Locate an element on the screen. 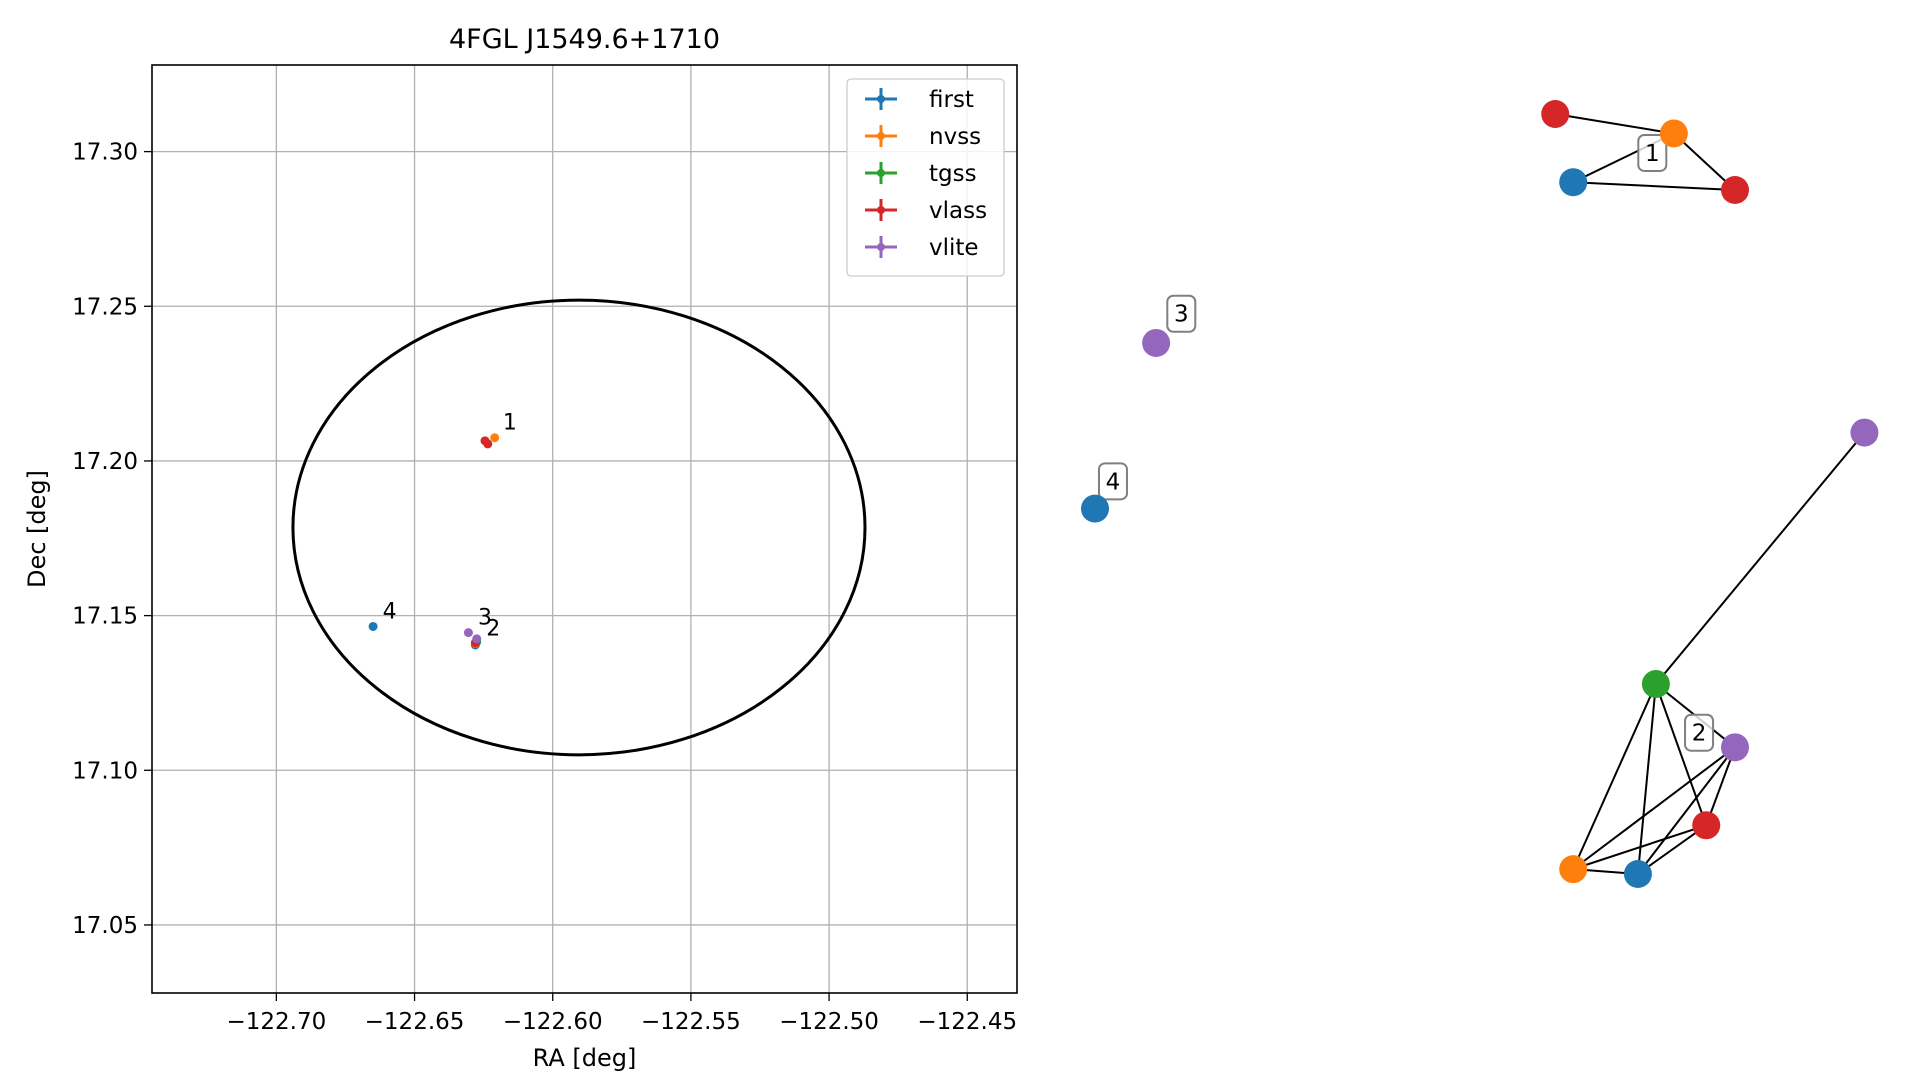 This screenshot has height=1084, width=1919. y-tick-label: 17.15 is located at coordinates (105, 617).